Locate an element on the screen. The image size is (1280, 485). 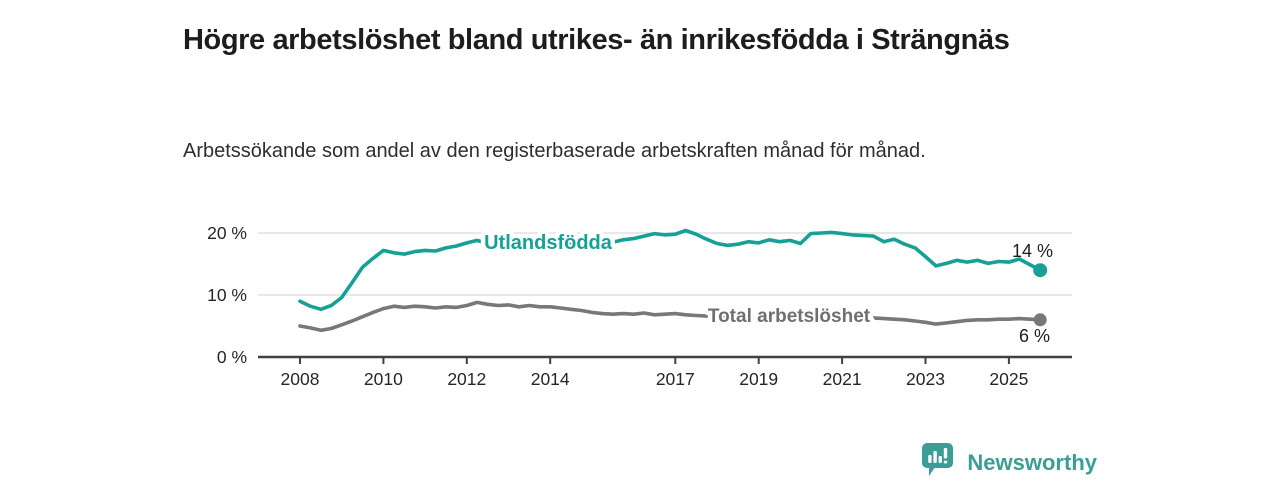
y-tick-label-0: 0 % is located at coordinates (232, 357).